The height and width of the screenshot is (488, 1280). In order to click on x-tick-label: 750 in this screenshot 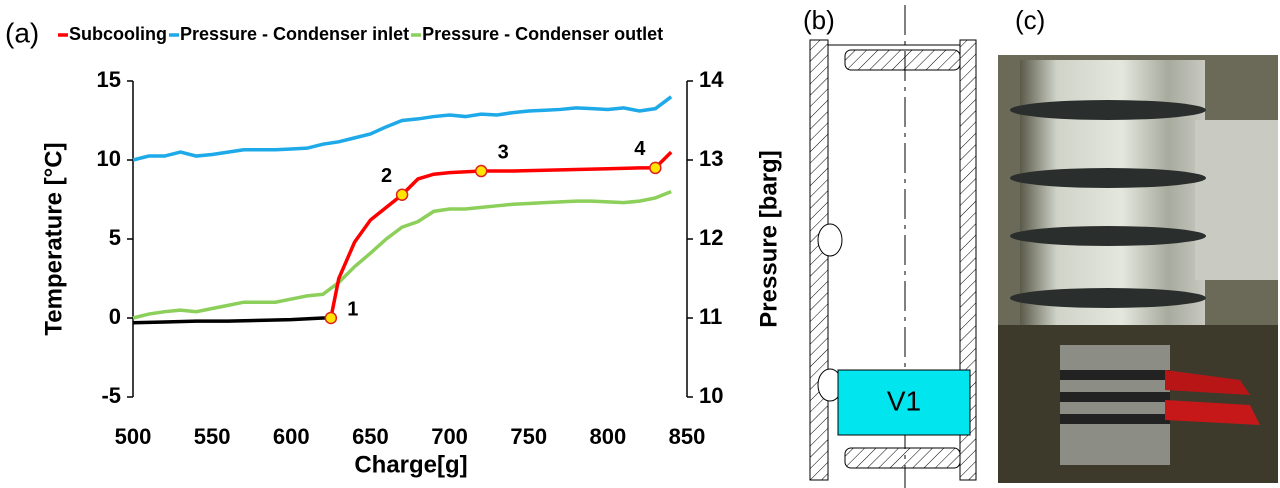, I will do `click(528, 436)`.